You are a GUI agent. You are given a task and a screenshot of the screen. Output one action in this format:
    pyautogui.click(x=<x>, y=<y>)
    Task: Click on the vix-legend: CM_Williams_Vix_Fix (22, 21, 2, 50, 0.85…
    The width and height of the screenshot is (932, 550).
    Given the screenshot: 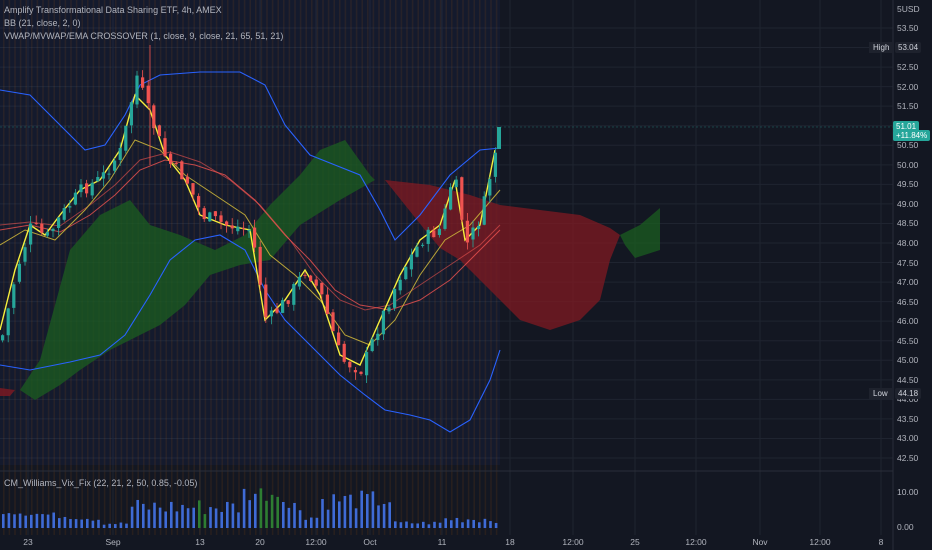 What is the action you would take?
    pyautogui.click(x=101, y=483)
    